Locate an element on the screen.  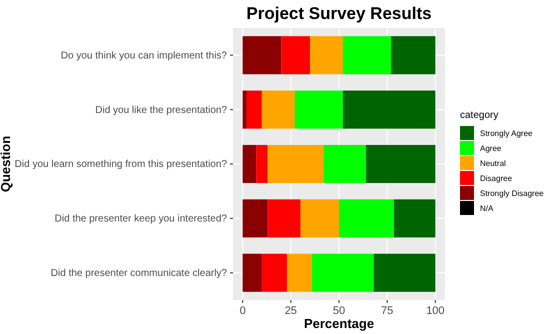
x-tick-label: 50 is located at coordinates (339, 310).